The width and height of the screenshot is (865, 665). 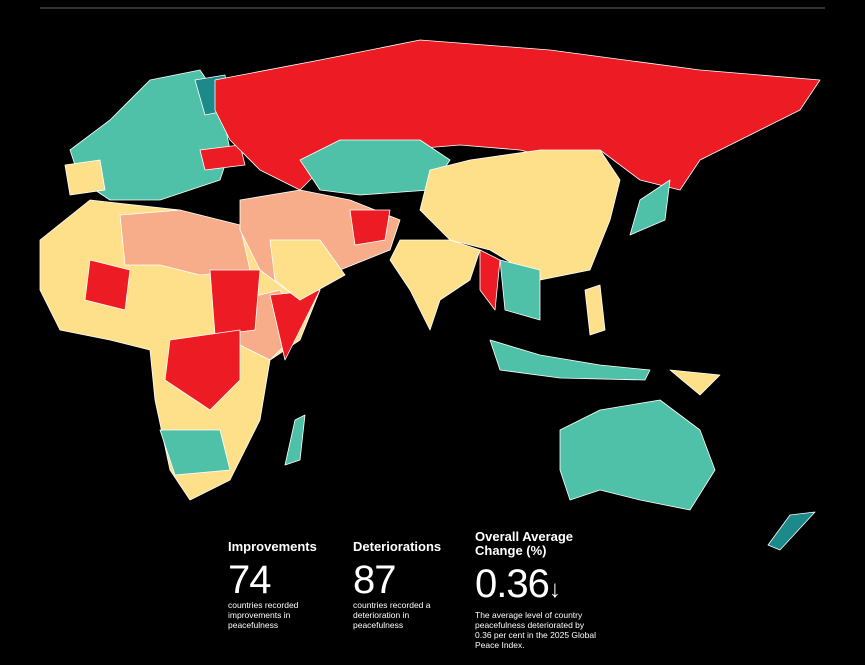 I want to click on stat-value: 87, so click(x=375, y=580).